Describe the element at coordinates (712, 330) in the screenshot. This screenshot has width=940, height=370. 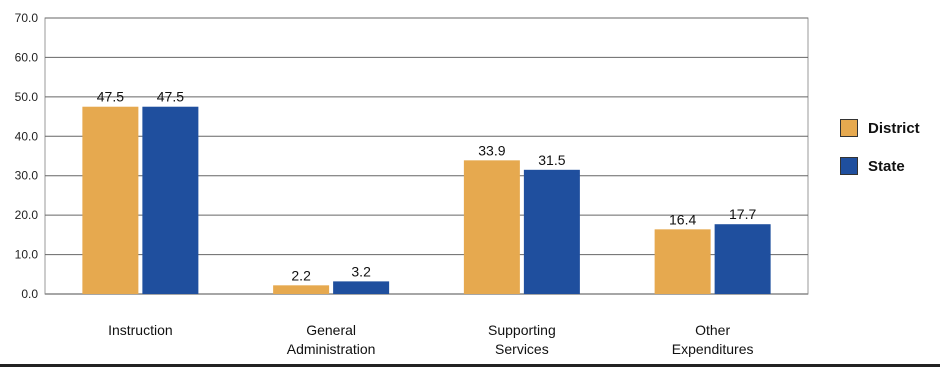
I see `x-tick-label: Other` at that location.